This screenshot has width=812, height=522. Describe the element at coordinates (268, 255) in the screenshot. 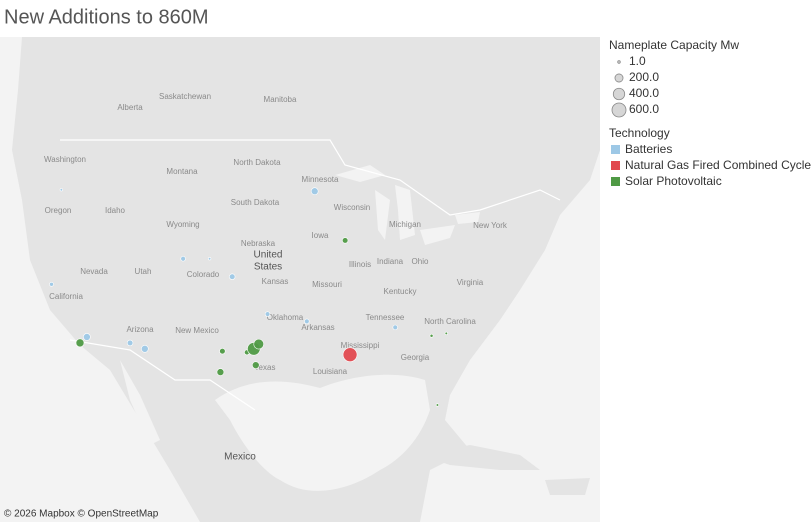

I see `map-label: United` at that location.